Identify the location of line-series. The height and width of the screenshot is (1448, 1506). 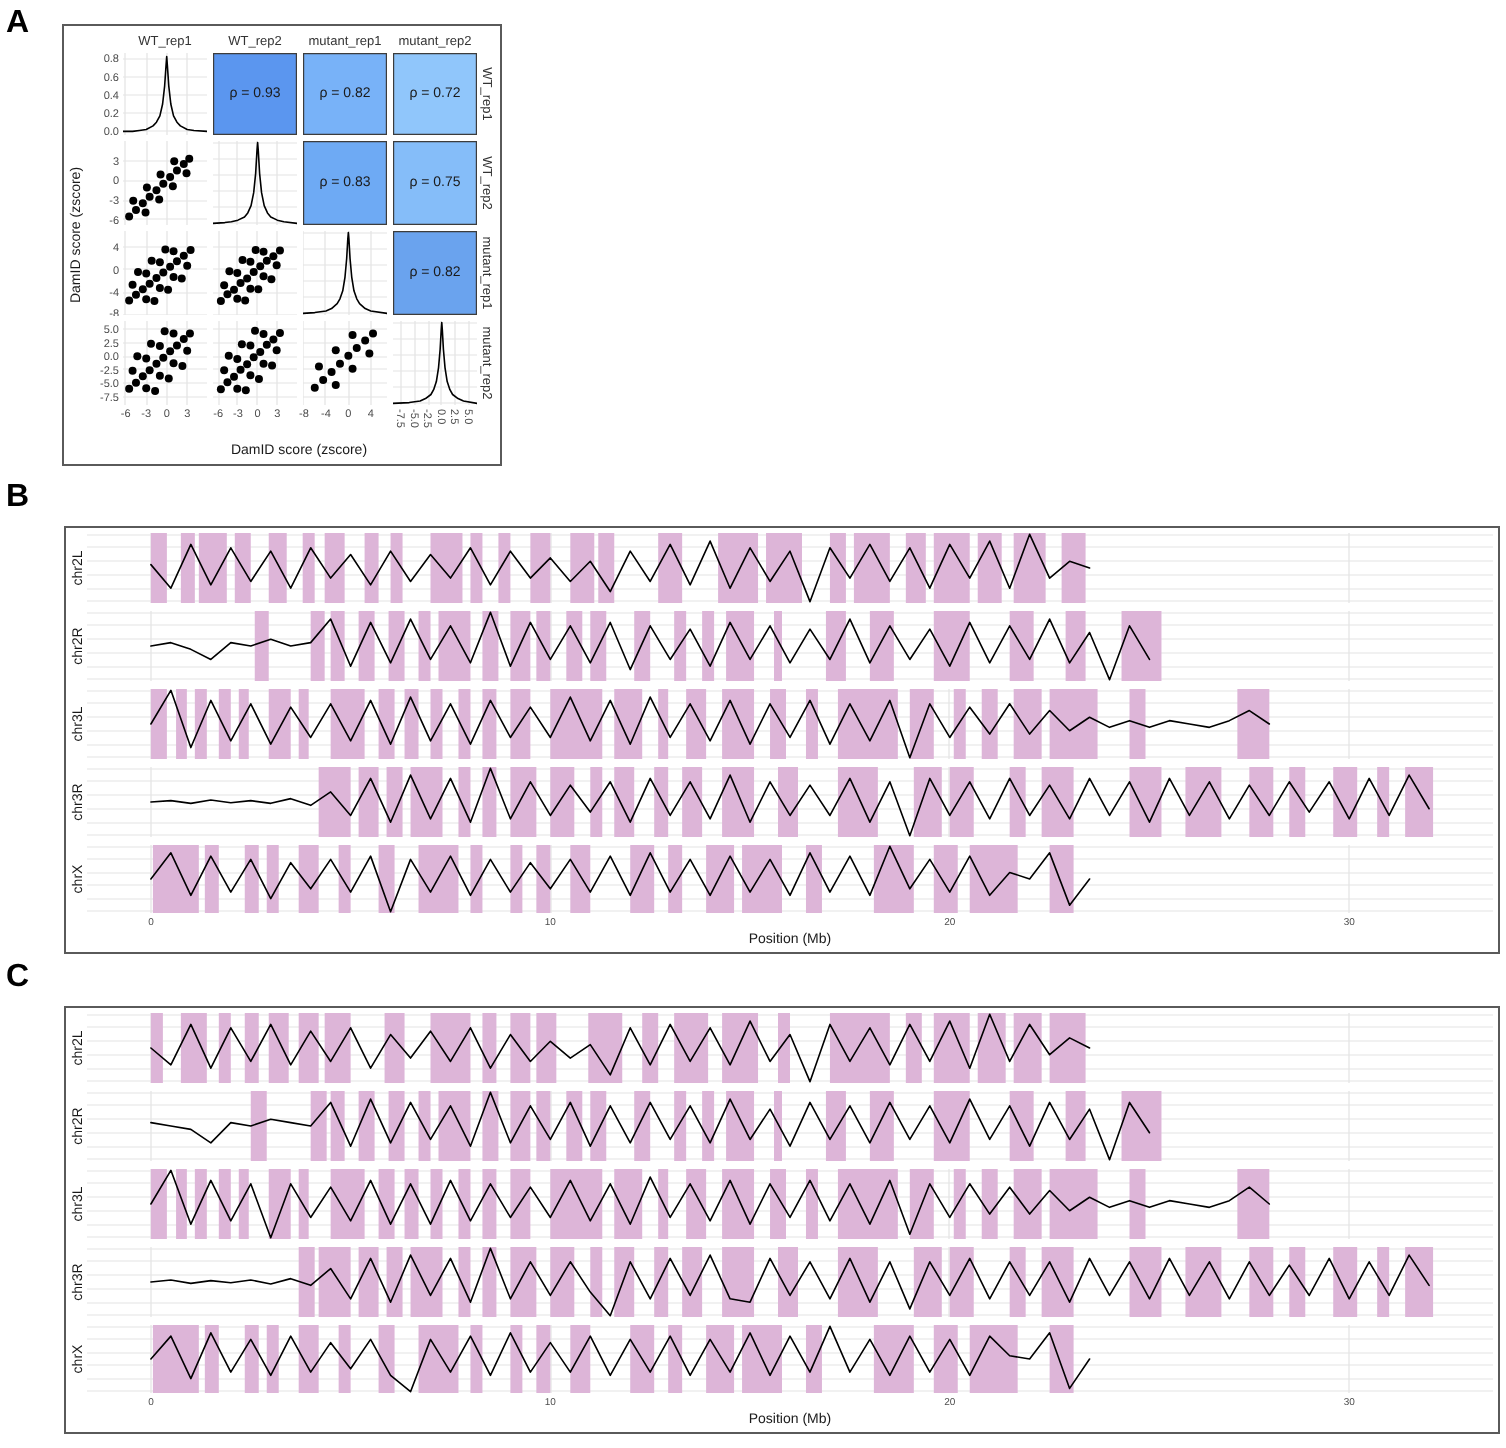
(165, 94).